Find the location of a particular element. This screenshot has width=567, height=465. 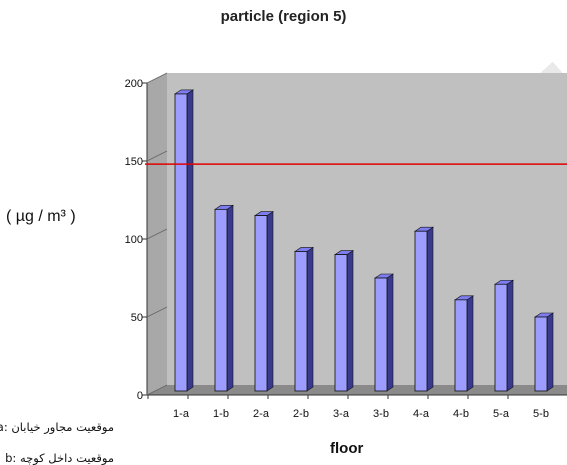

legend-note-a-text: موقعیت مجاور خیابان is located at coordinates (62, 427).